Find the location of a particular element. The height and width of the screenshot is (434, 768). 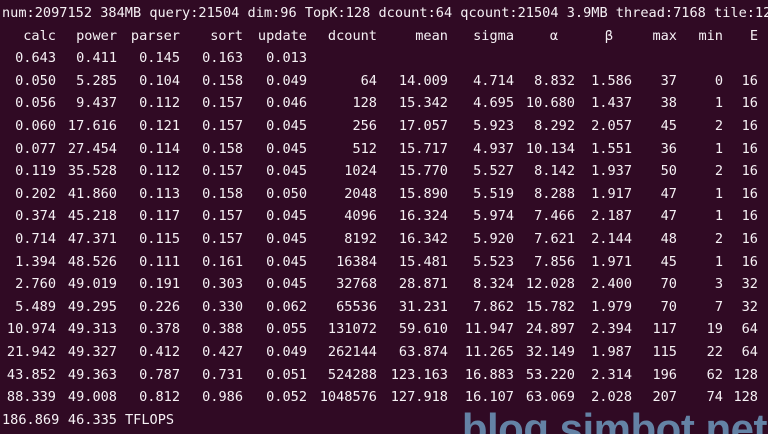

cell: 0.427 is located at coordinates (222, 351).